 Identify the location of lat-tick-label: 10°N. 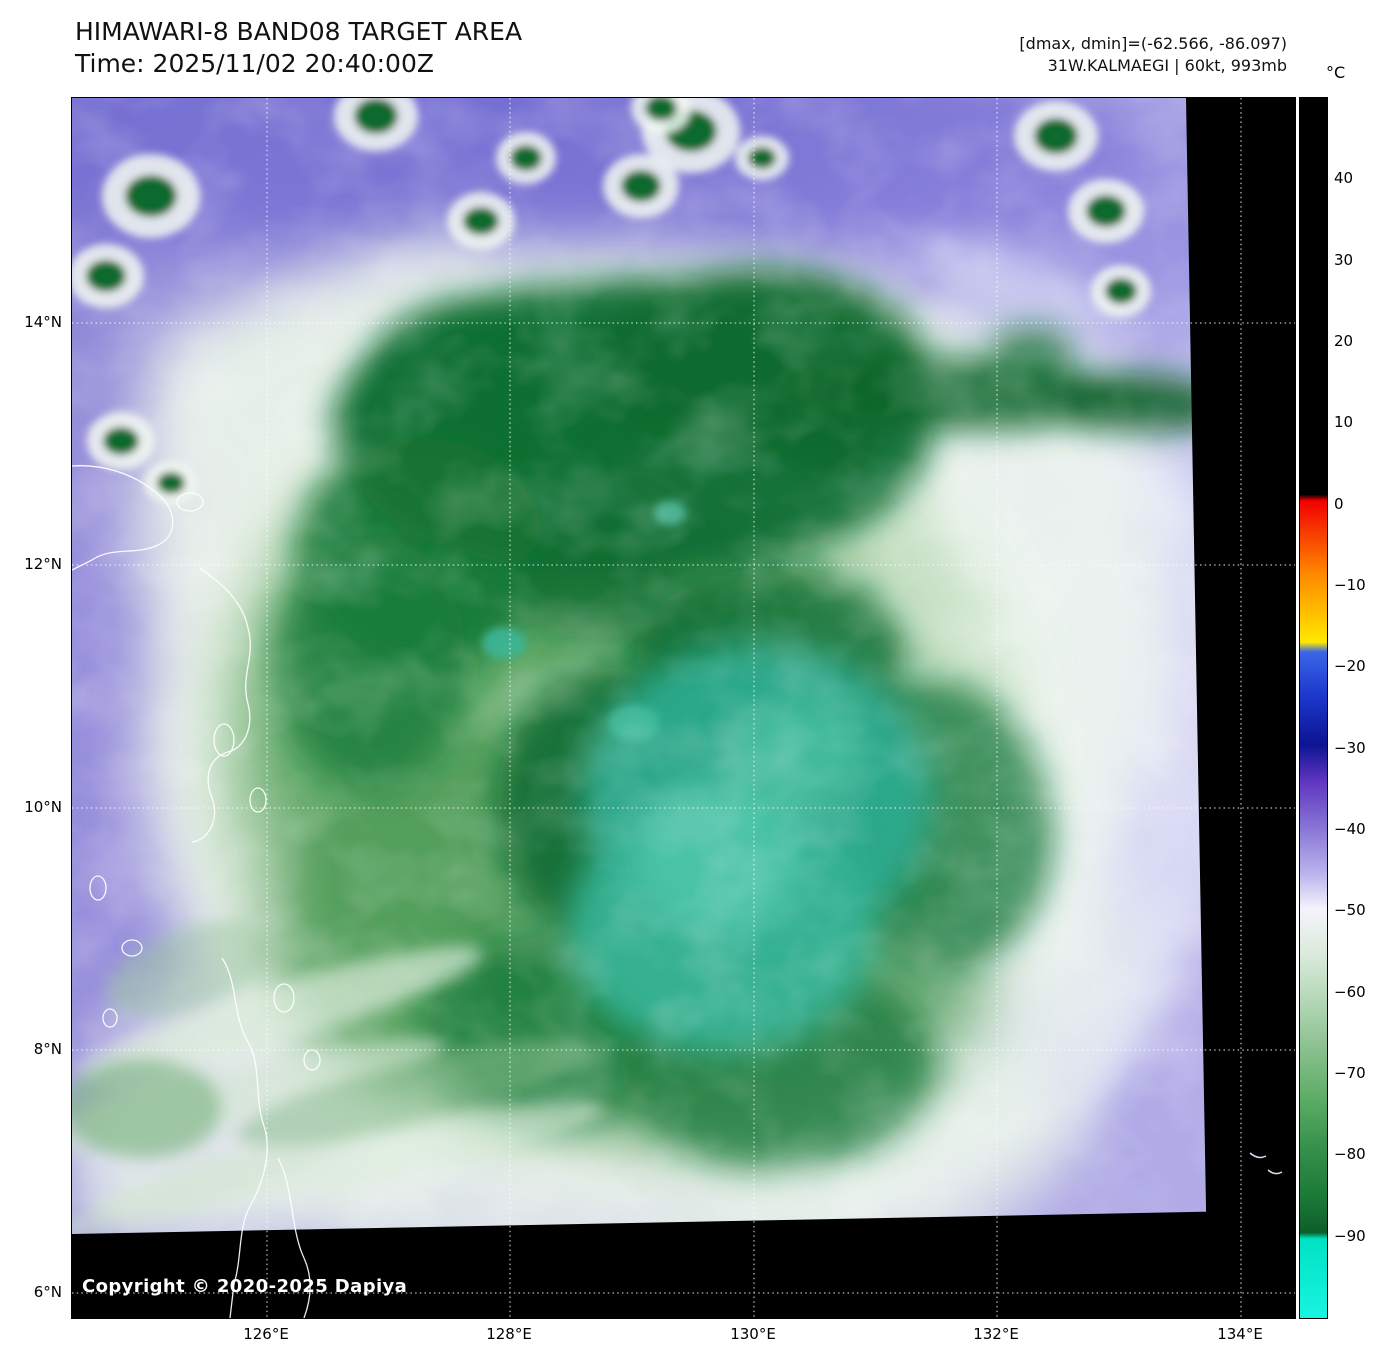
(43, 807).